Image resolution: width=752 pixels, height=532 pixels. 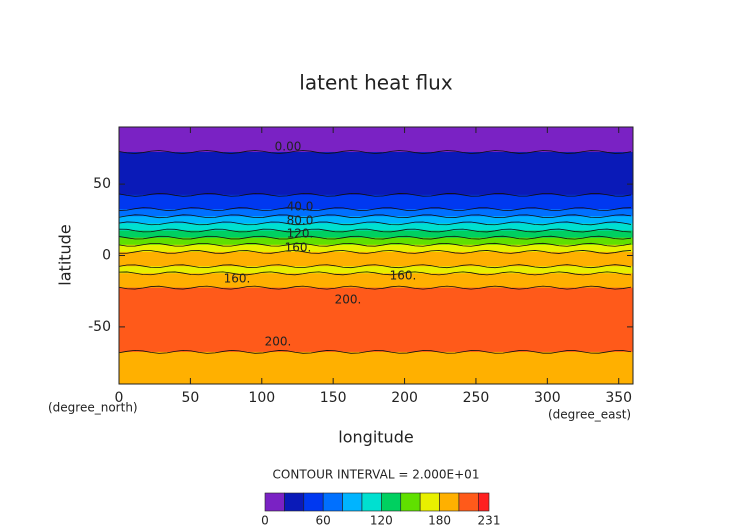 What do you see at coordinates (288, 147) in the screenshot?
I see `contour-label: 0.00` at bounding box center [288, 147].